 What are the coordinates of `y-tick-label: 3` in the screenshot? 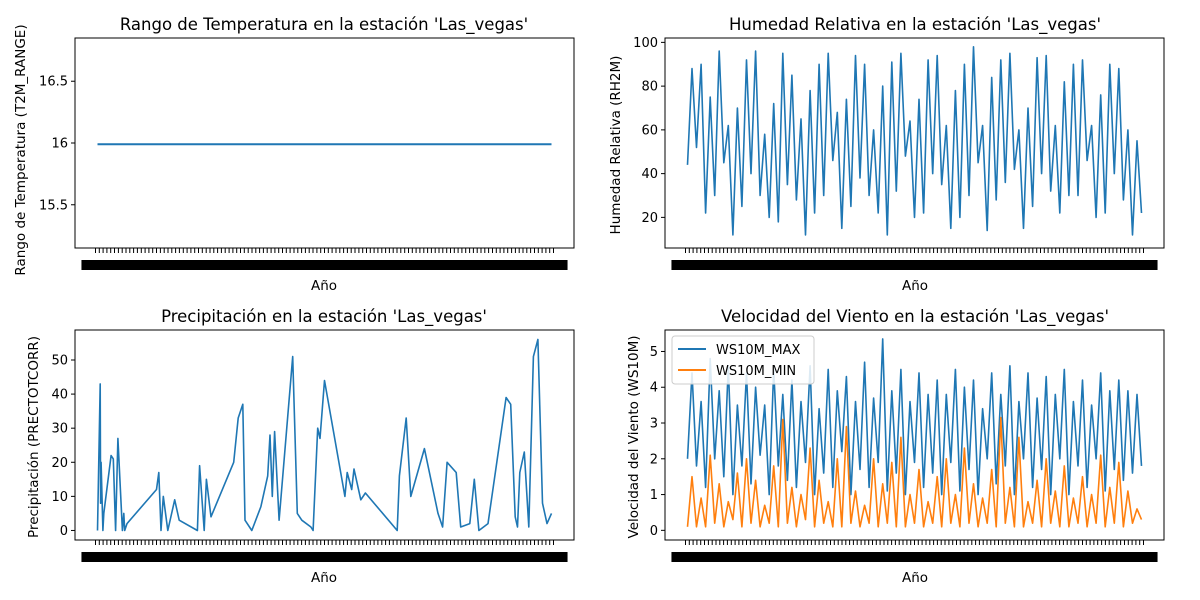 It's located at (654, 424).